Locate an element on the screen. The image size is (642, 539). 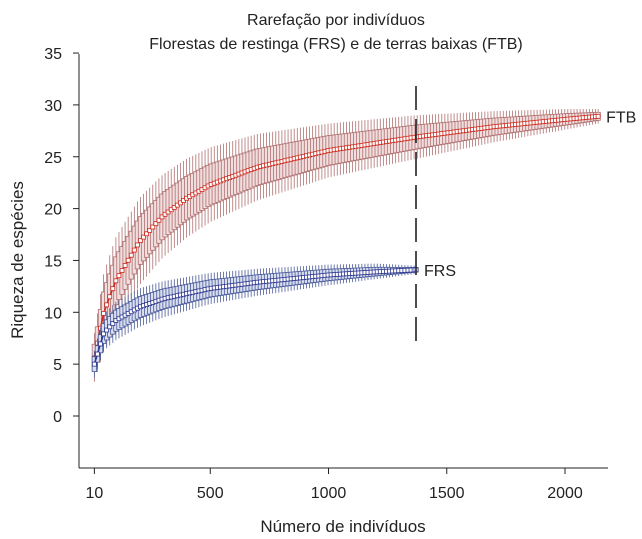
y-axis-ticks: 0 5 10 15 20 25 30 35 is located at coordinates (61, 236).